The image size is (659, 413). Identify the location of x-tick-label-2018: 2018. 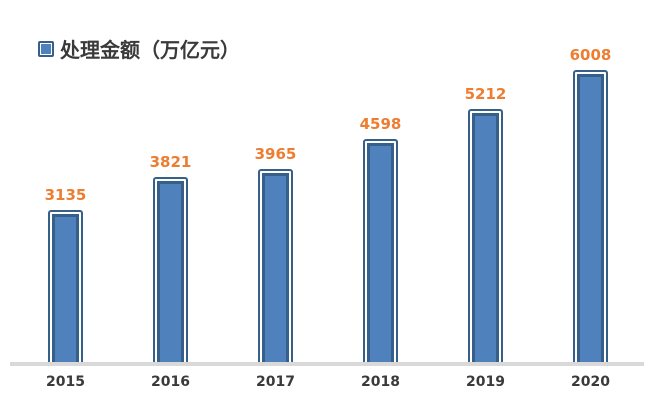
(380, 382).